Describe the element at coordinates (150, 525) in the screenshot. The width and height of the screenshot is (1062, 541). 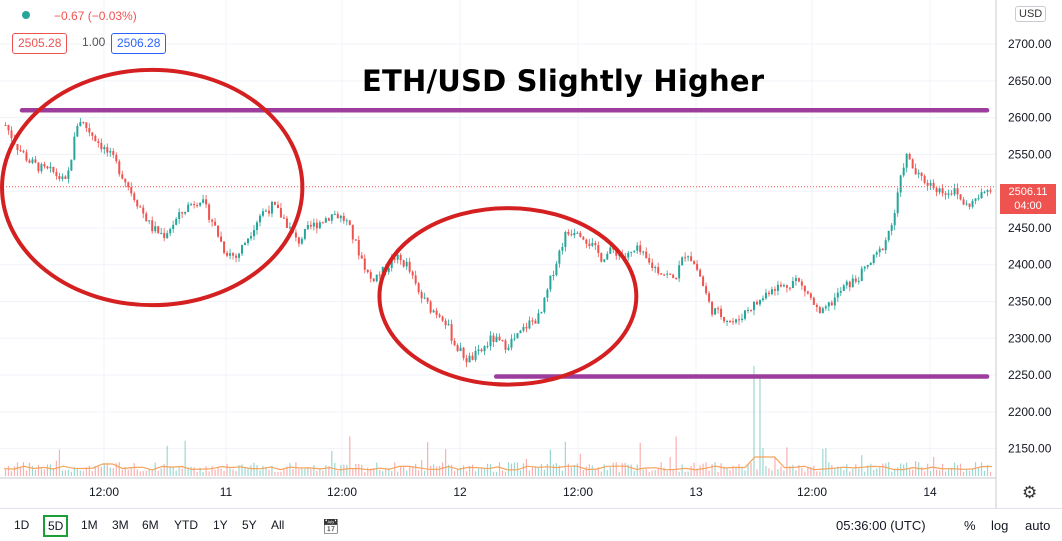
I see `tf-6m: 6M` at that location.